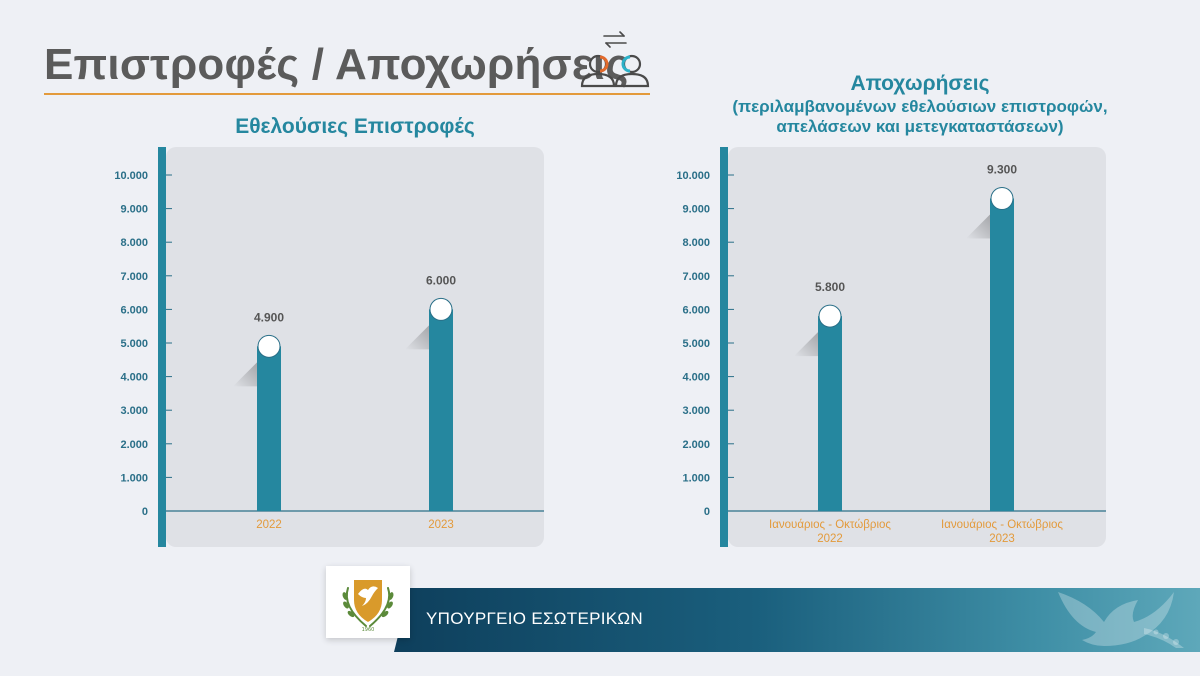  I want to click on chart-1-data-label: 6.000, so click(441, 280).